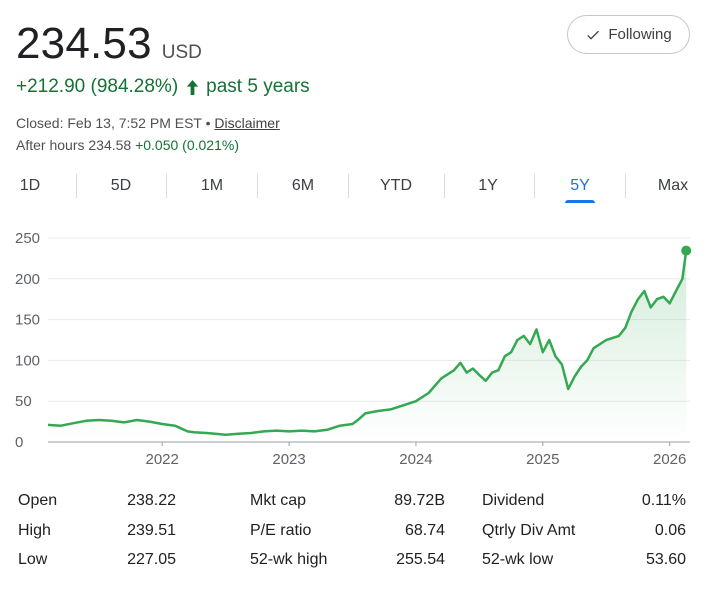 The width and height of the screenshot is (706, 595). Describe the element at coordinates (212, 185) in the screenshot. I see `tab-1m: 1M` at that location.